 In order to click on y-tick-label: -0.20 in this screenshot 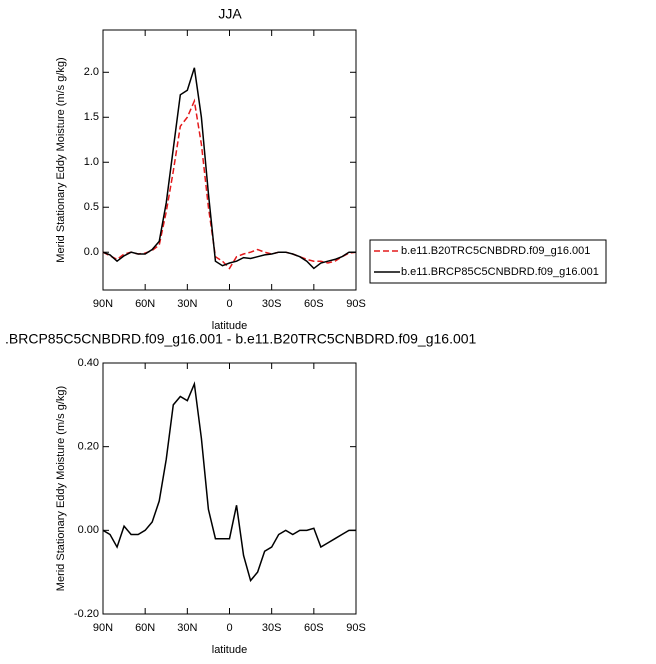, I will do `click(86, 614)`.